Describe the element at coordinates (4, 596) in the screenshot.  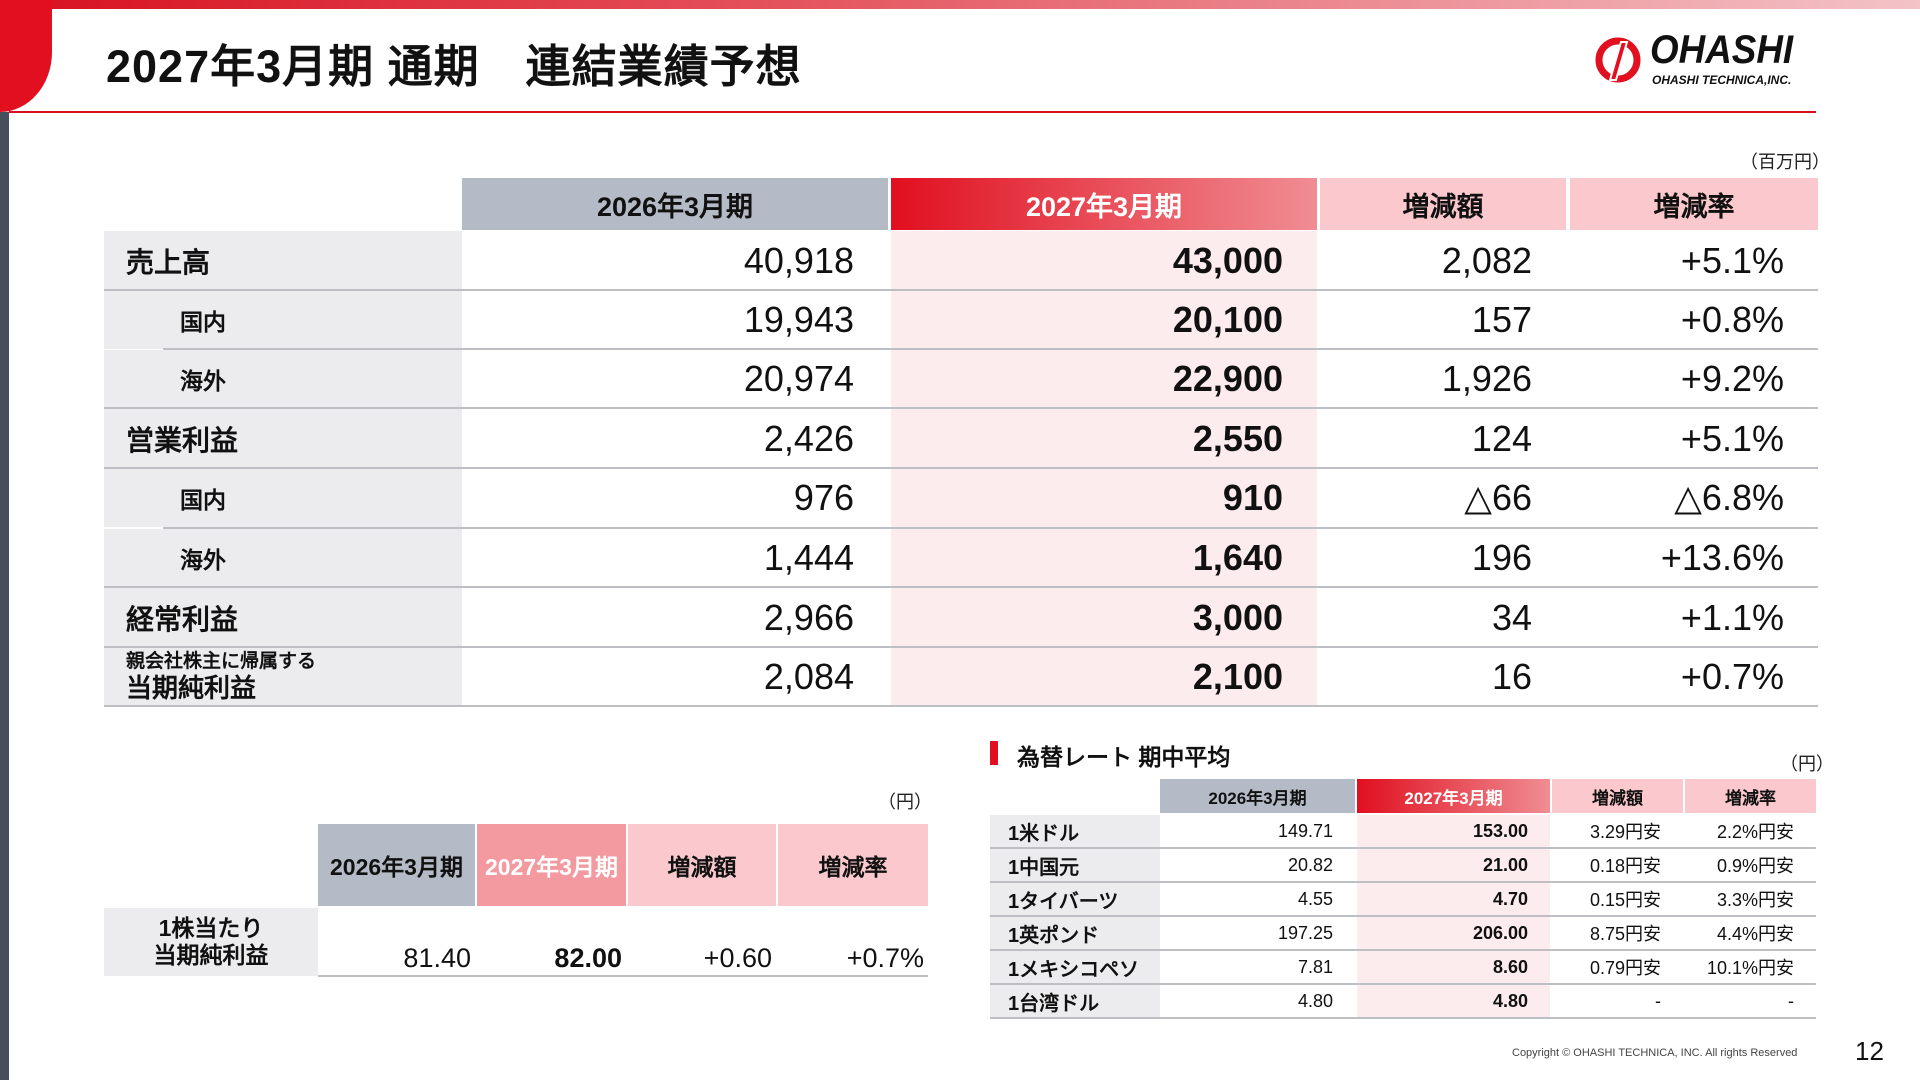
I see `left-side-bar` at that location.